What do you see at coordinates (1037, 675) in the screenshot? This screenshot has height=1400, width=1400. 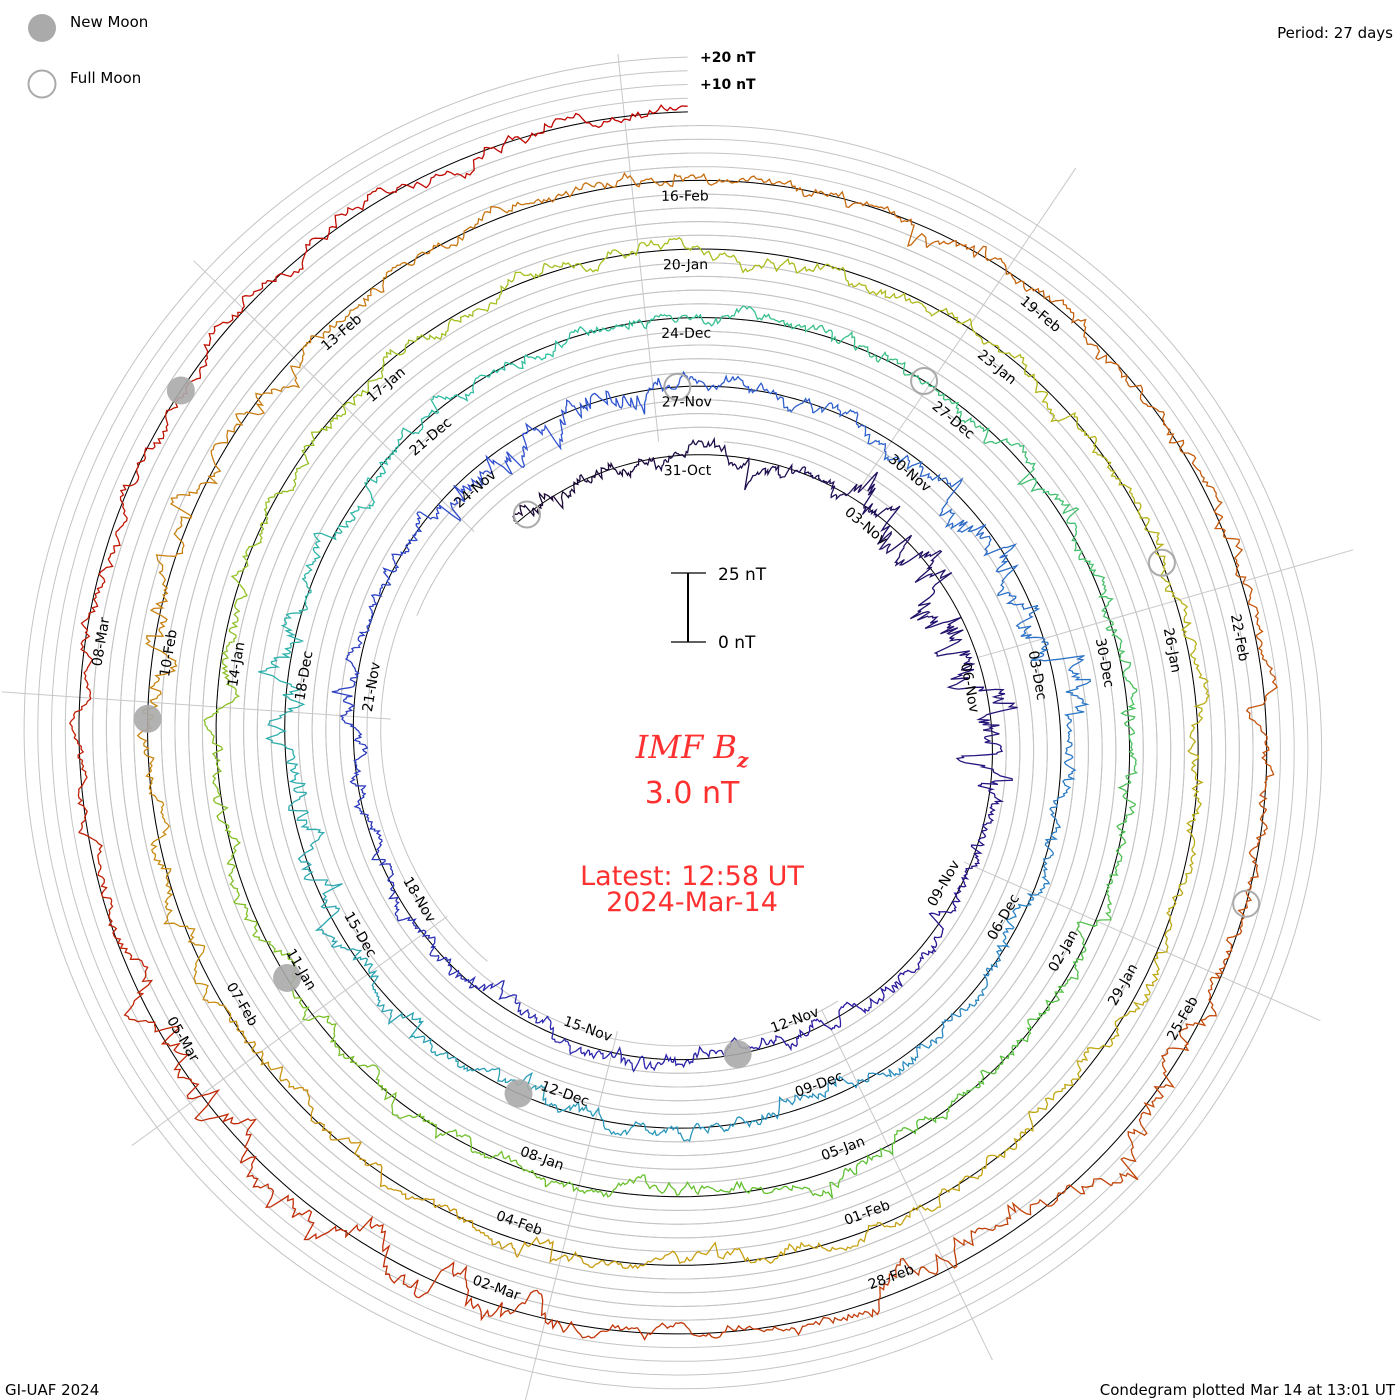 I see `date-label: 03-Dec` at bounding box center [1037, 675].